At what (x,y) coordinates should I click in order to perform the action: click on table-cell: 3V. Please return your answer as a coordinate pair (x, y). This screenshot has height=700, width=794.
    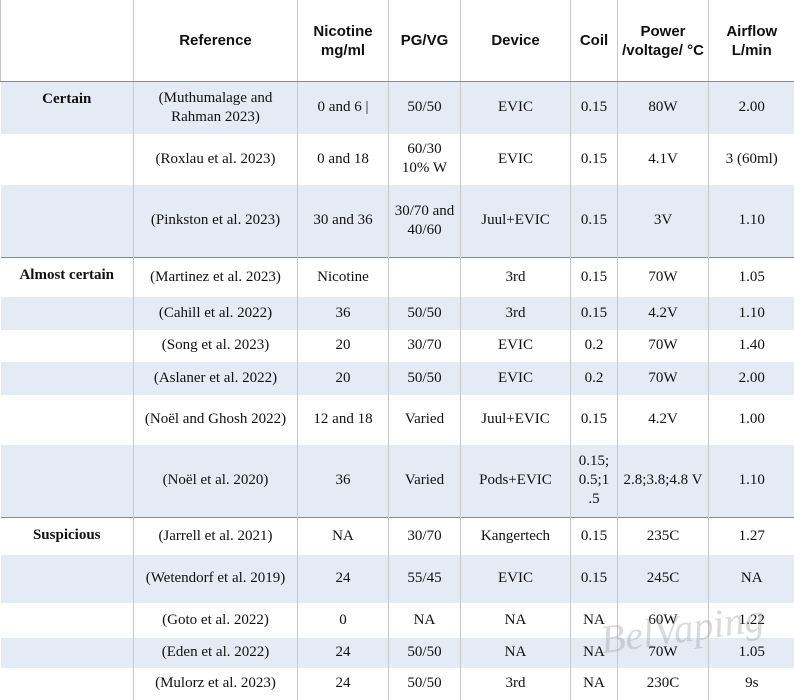
    Looking at the image, I should click on (663, 221).